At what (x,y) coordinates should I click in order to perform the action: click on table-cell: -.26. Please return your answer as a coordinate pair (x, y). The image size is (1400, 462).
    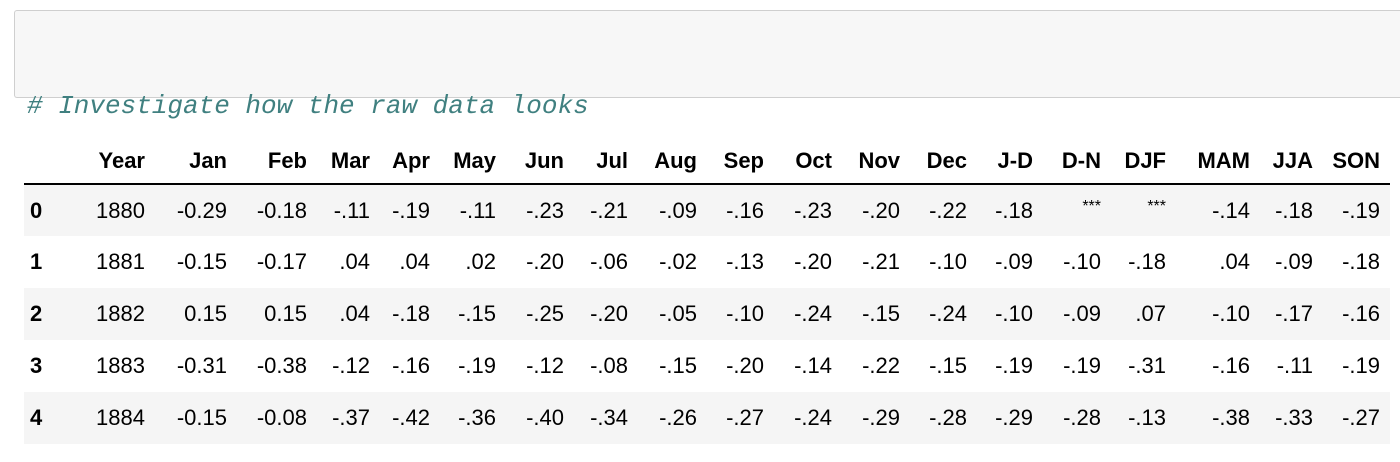
    Looking at the image, I should click on (678, 417).